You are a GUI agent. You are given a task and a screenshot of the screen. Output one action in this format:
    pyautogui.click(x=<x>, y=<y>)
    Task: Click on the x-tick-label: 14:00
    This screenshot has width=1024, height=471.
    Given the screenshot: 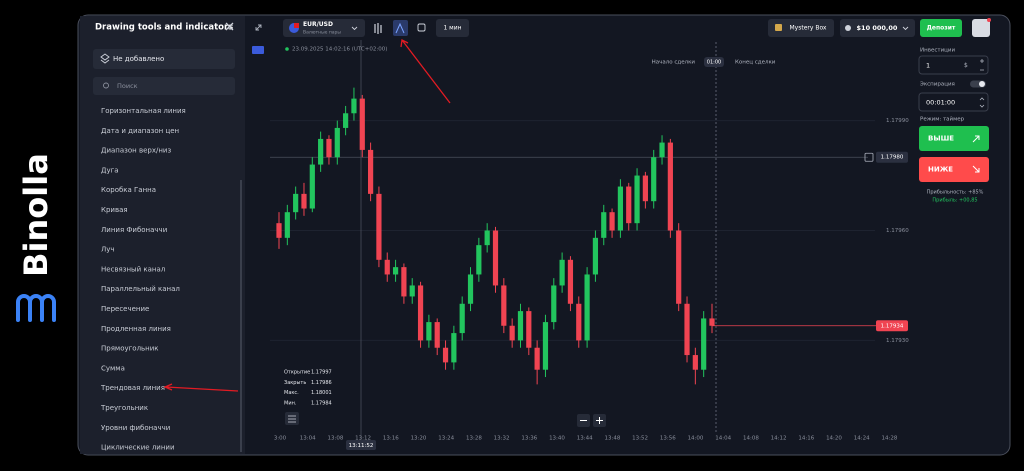 What is the action you would take?
    pyautogui.click(x=696, y=439)
    